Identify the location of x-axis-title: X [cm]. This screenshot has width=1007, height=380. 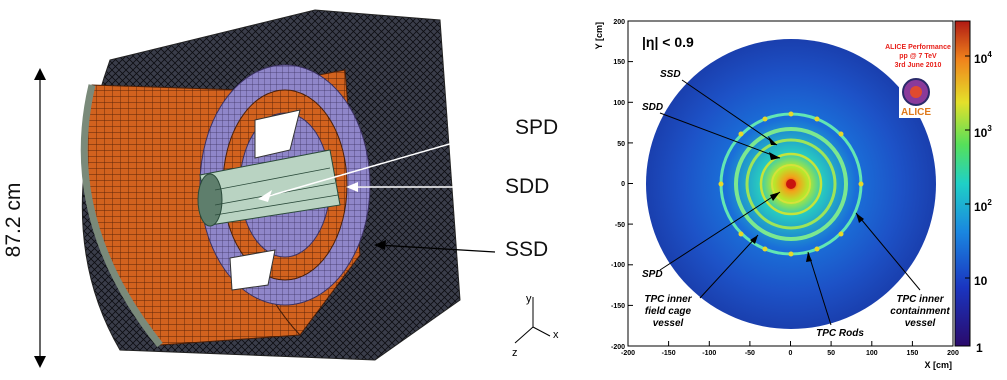
(938, 365).